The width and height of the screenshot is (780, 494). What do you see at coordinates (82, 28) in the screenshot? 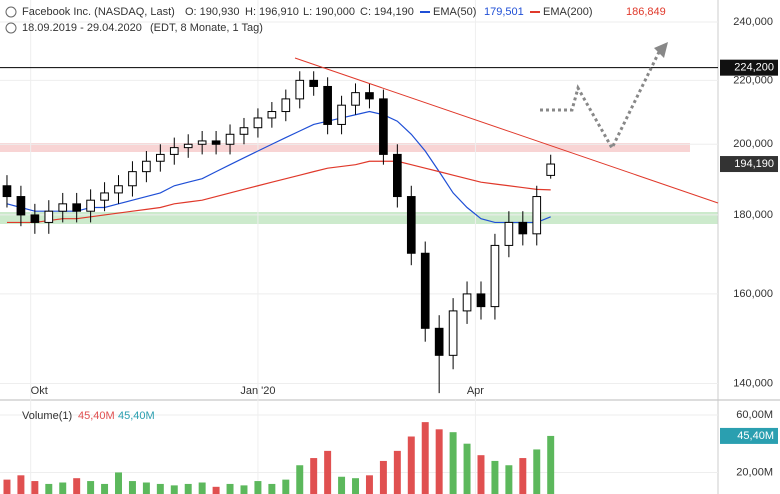
I see `date-range: 18.09.2019 - 29.04.2020` at bounding box center [82, 28].